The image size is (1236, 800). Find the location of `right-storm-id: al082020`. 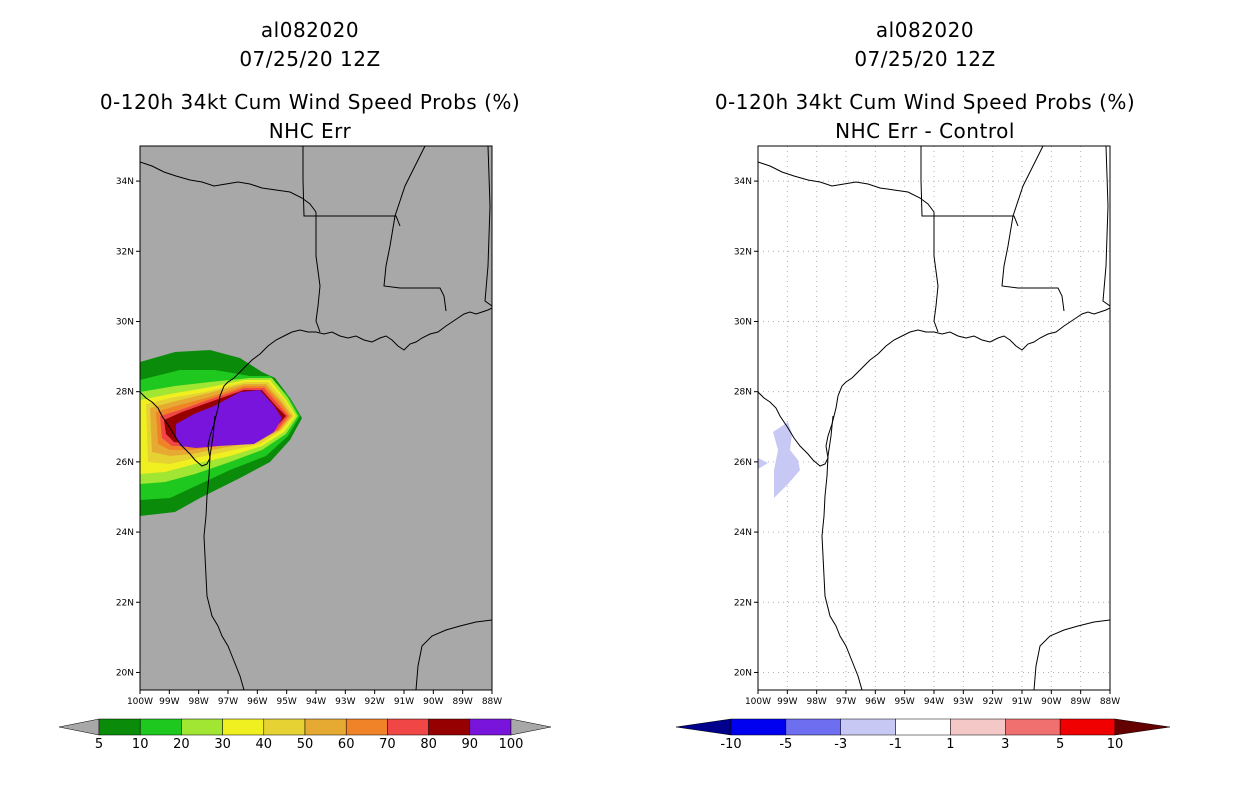

right-storm-id: al082020 is located at coordinates (925, 30).